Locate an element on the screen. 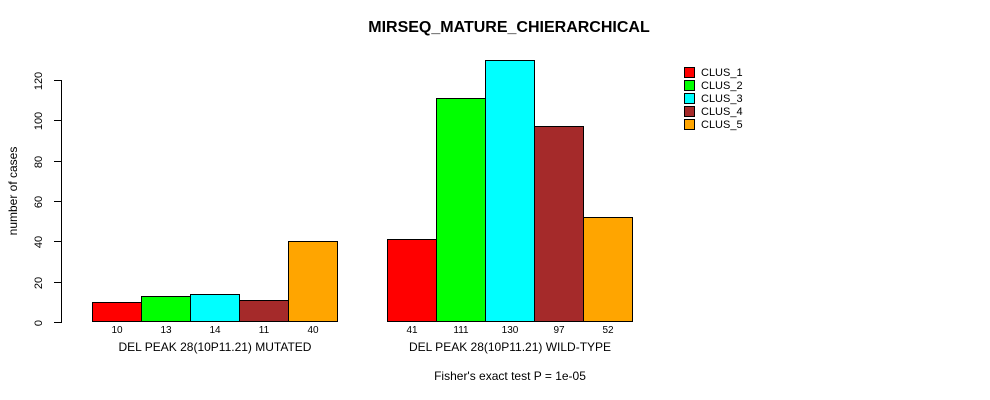  legend-label-clus-5: CLUS_5 is located at coordinates (722, 124).